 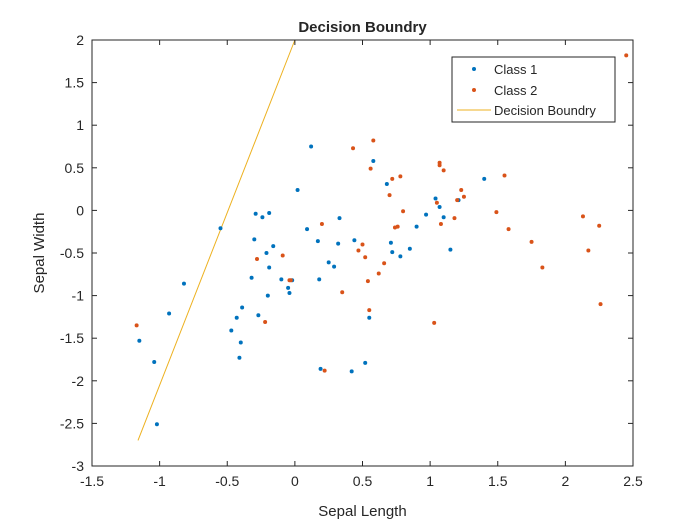 What do you see at coordinates (92, 481) in the screenshot?
I see `x-tick-label: -1.5` at bounding box center [92, 481].